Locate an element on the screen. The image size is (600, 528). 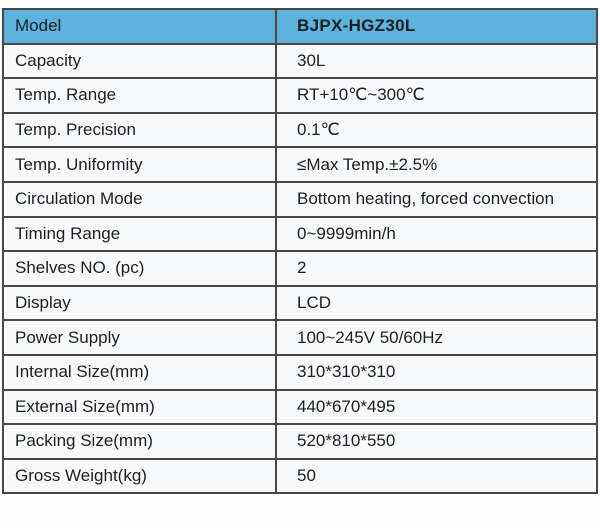
spec-row-display: Display LCD is located at coordinates (300, 303).